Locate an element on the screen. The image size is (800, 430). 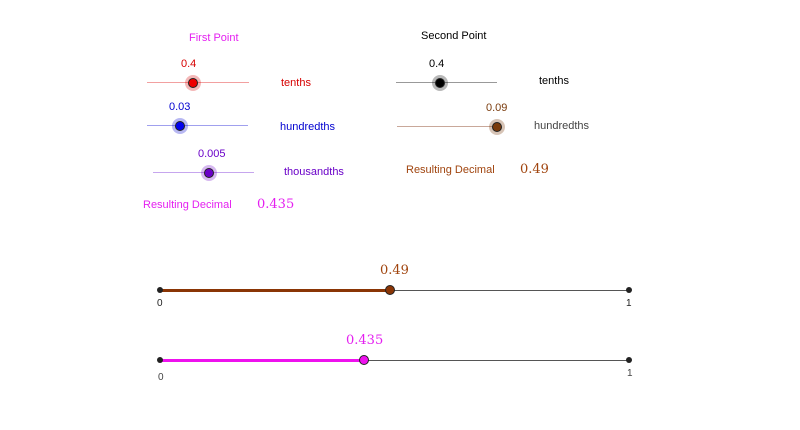
first-tenths-label: tenths is located at coordinates (296, 83).